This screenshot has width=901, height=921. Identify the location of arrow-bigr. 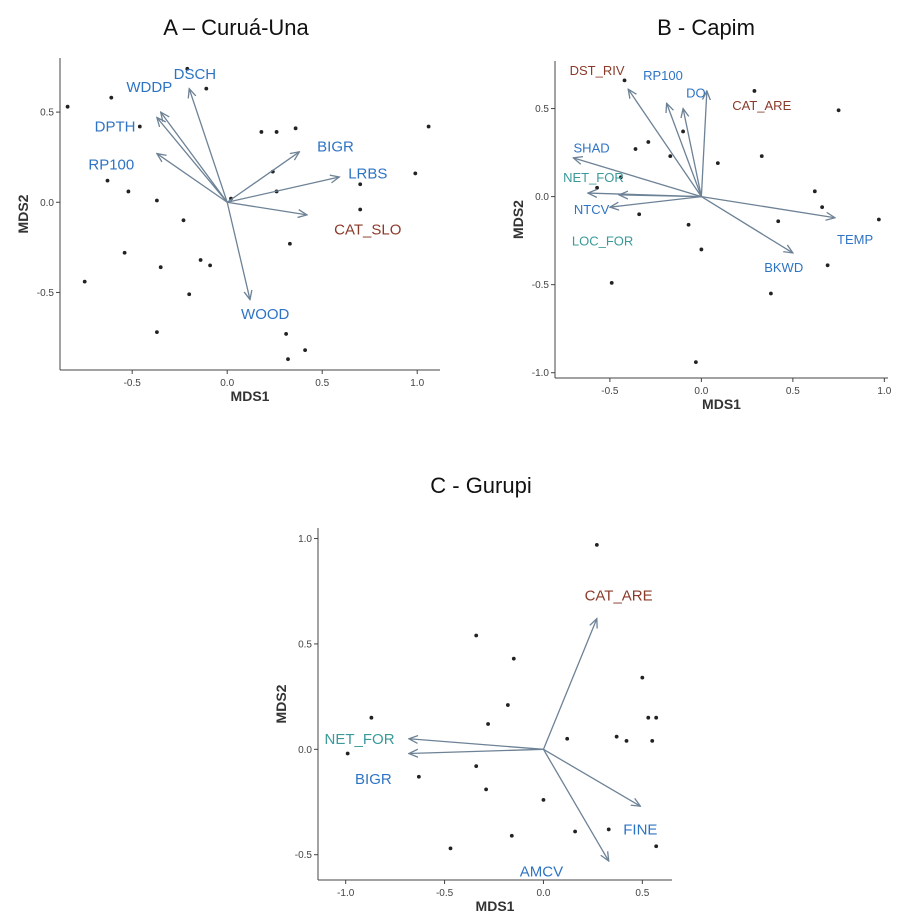
(262, 177).